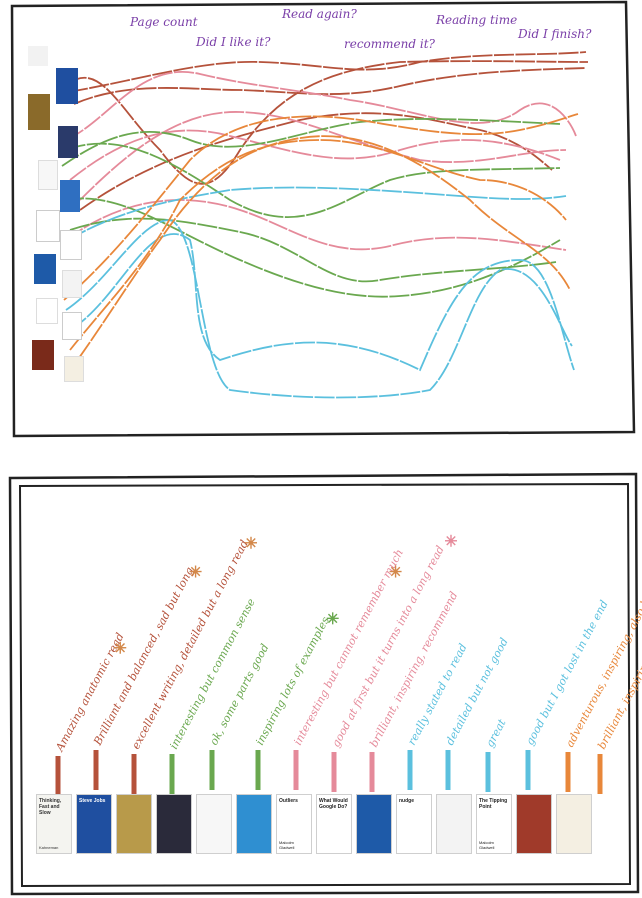  What do you see at coordinates (294, 824) in the screenshot?
I see `book-cover: Outliers Malcolm Gladwell` at bounding box center [294, 824].